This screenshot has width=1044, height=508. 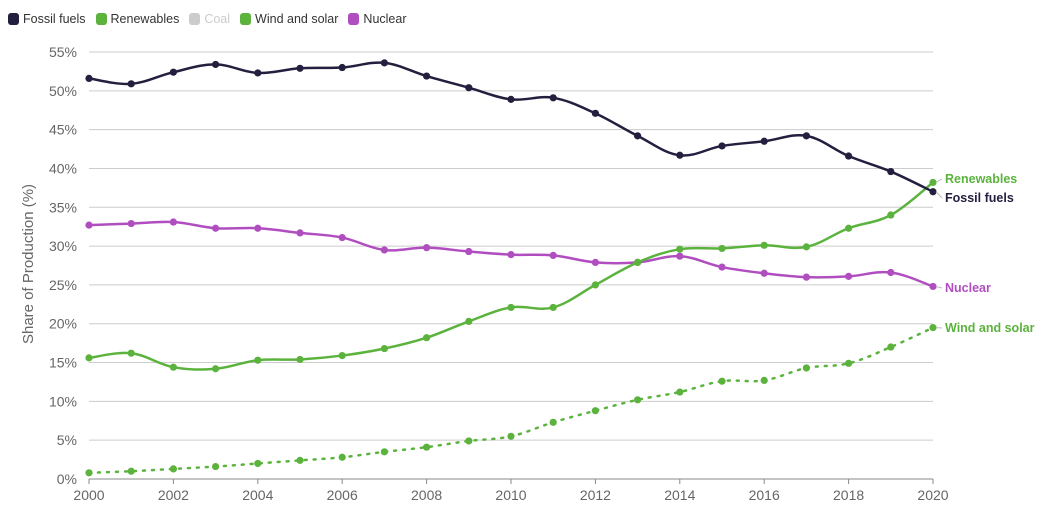 I want to click on x-tick-label: 2016, so click(x=764, y=495).